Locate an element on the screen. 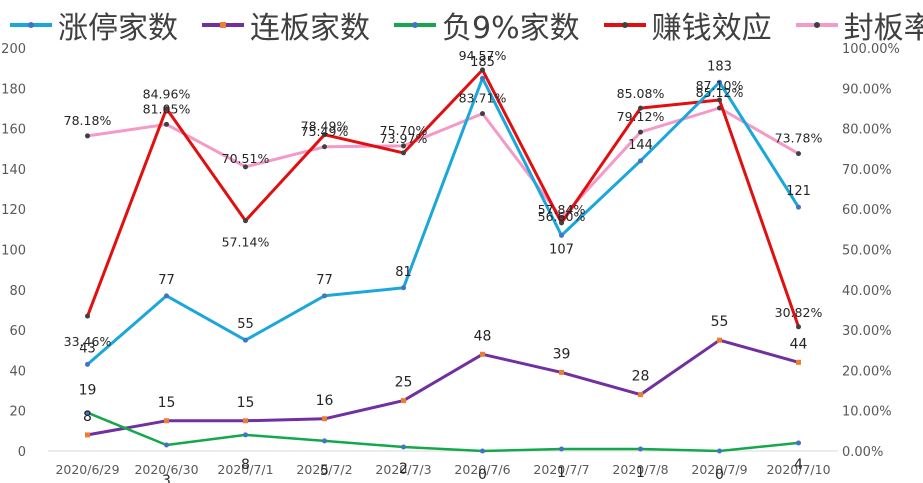 Image resolution: width=923 pixels, height=483 pixels. legend-label: 涨停家数 is located at coordinates (118, 28).